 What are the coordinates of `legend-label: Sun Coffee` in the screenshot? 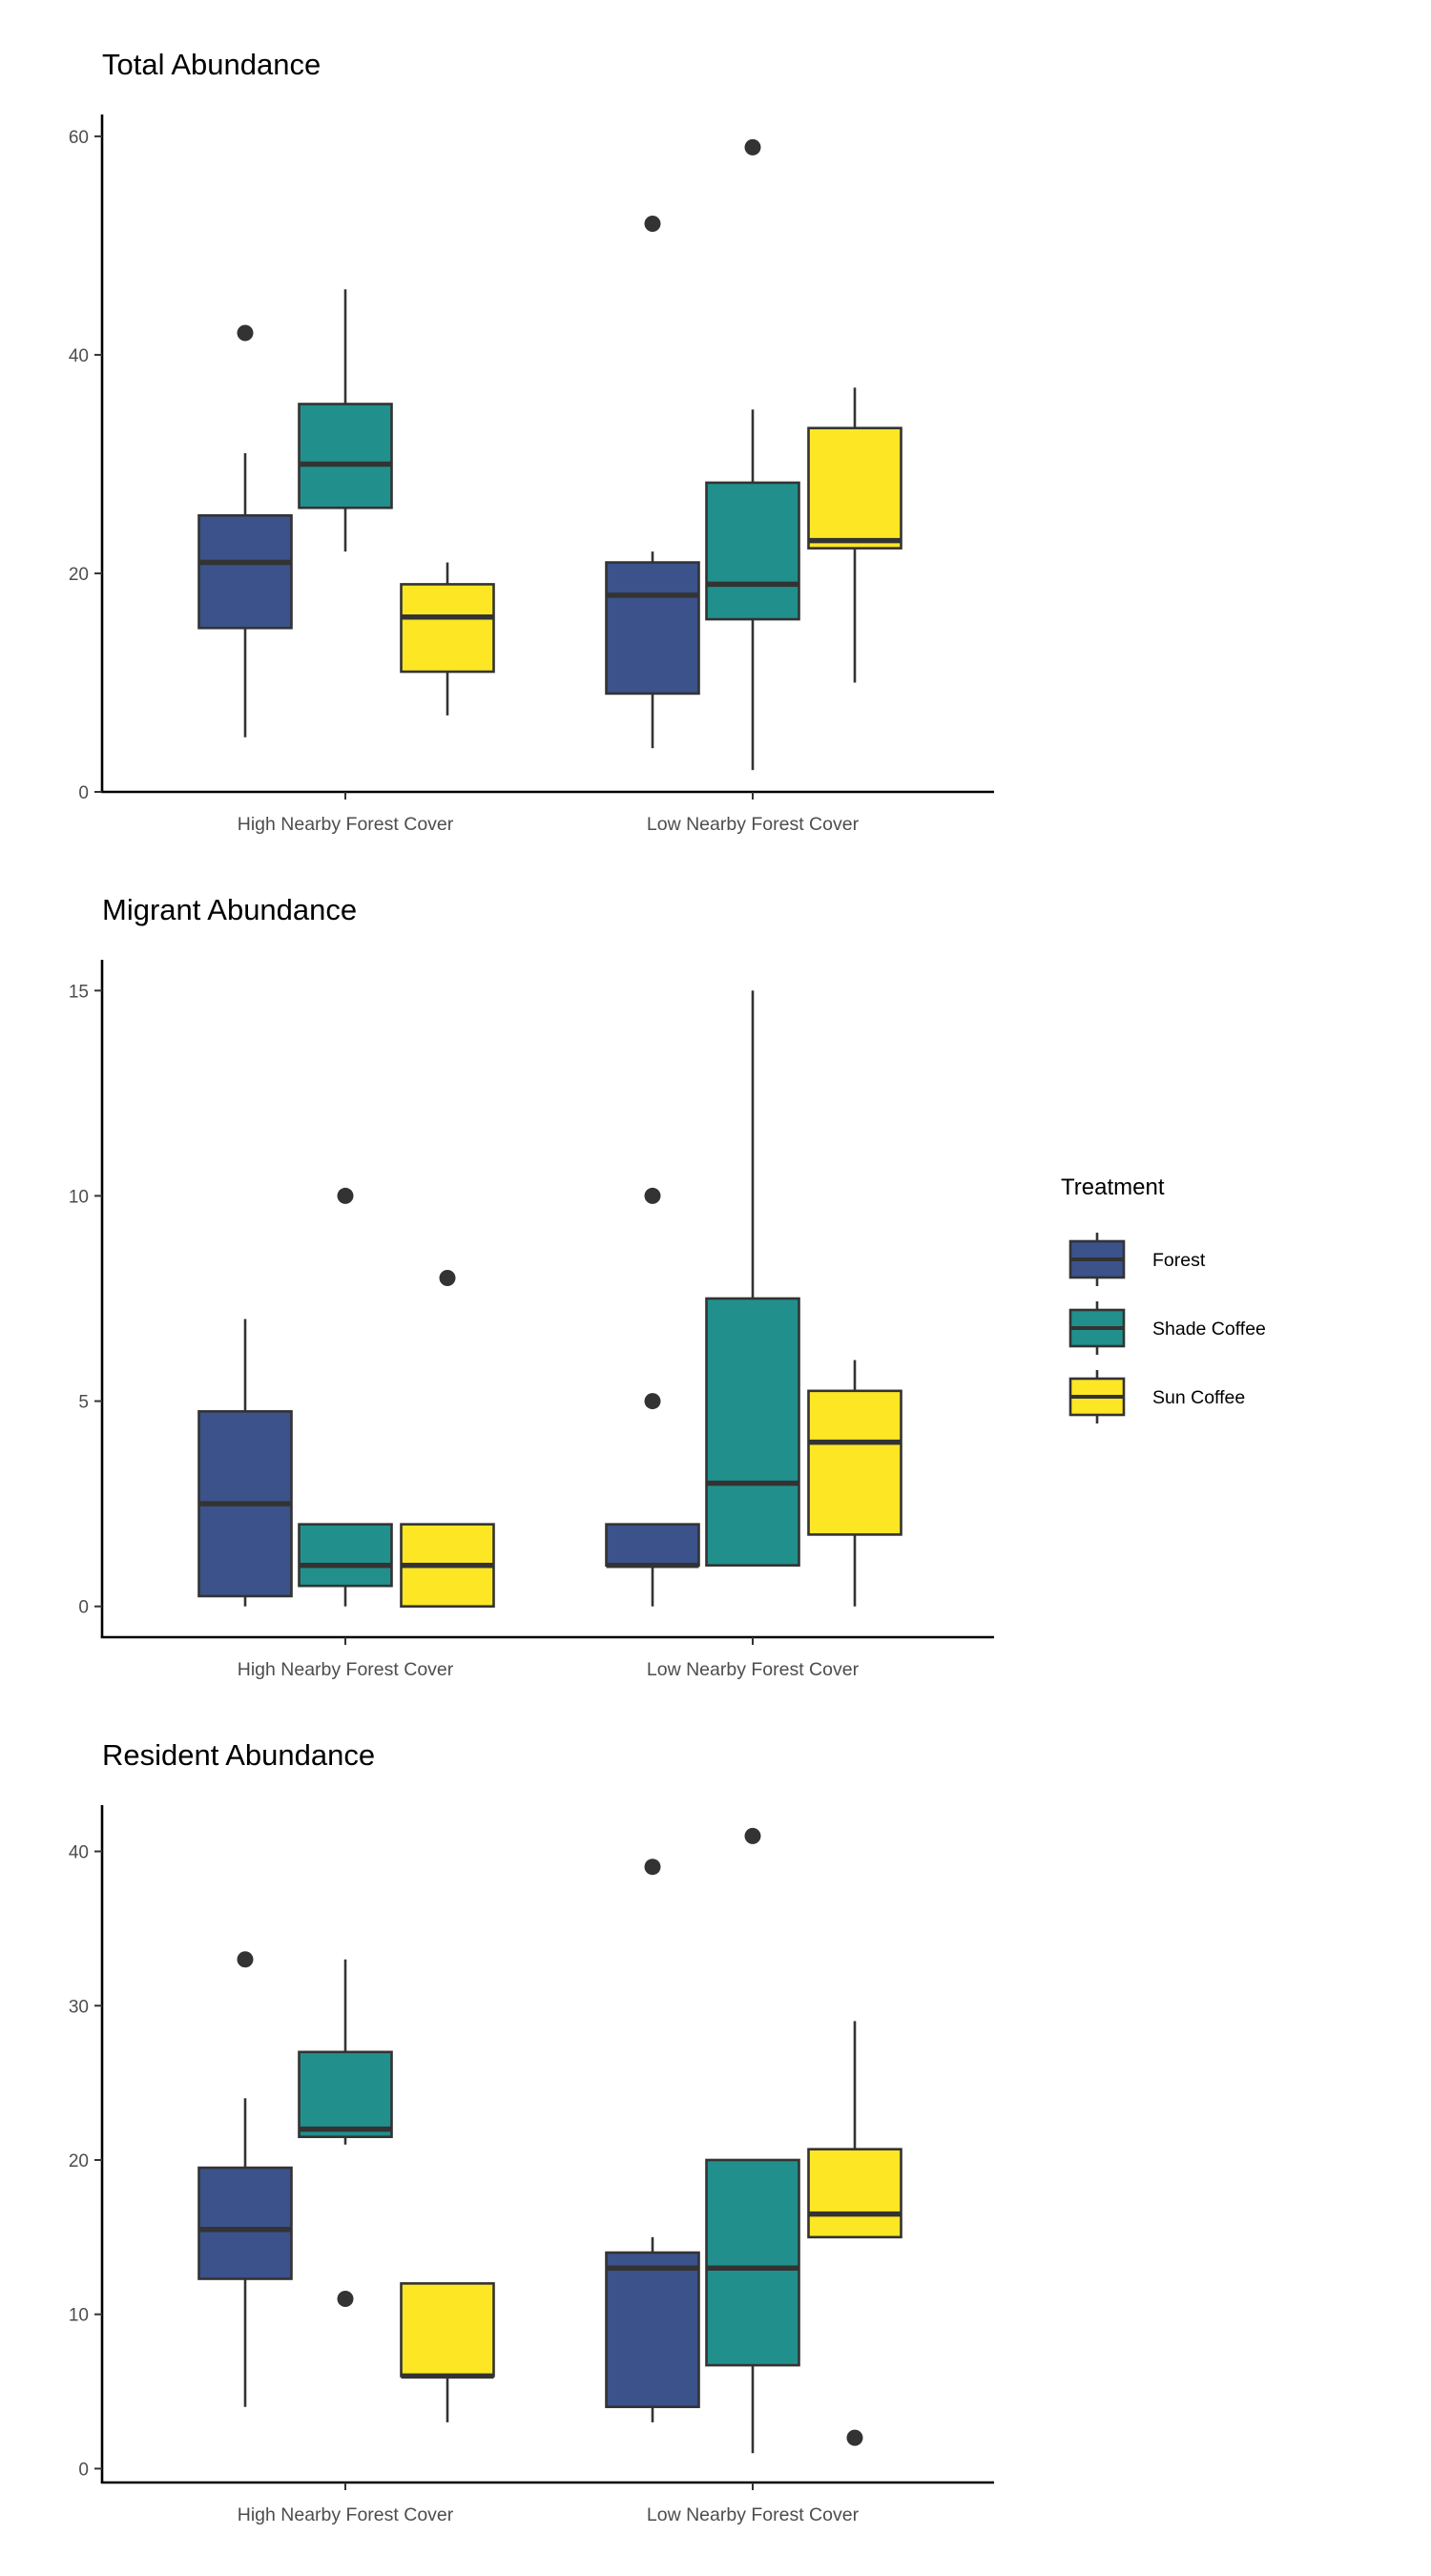 It's located at (1199, 1397).